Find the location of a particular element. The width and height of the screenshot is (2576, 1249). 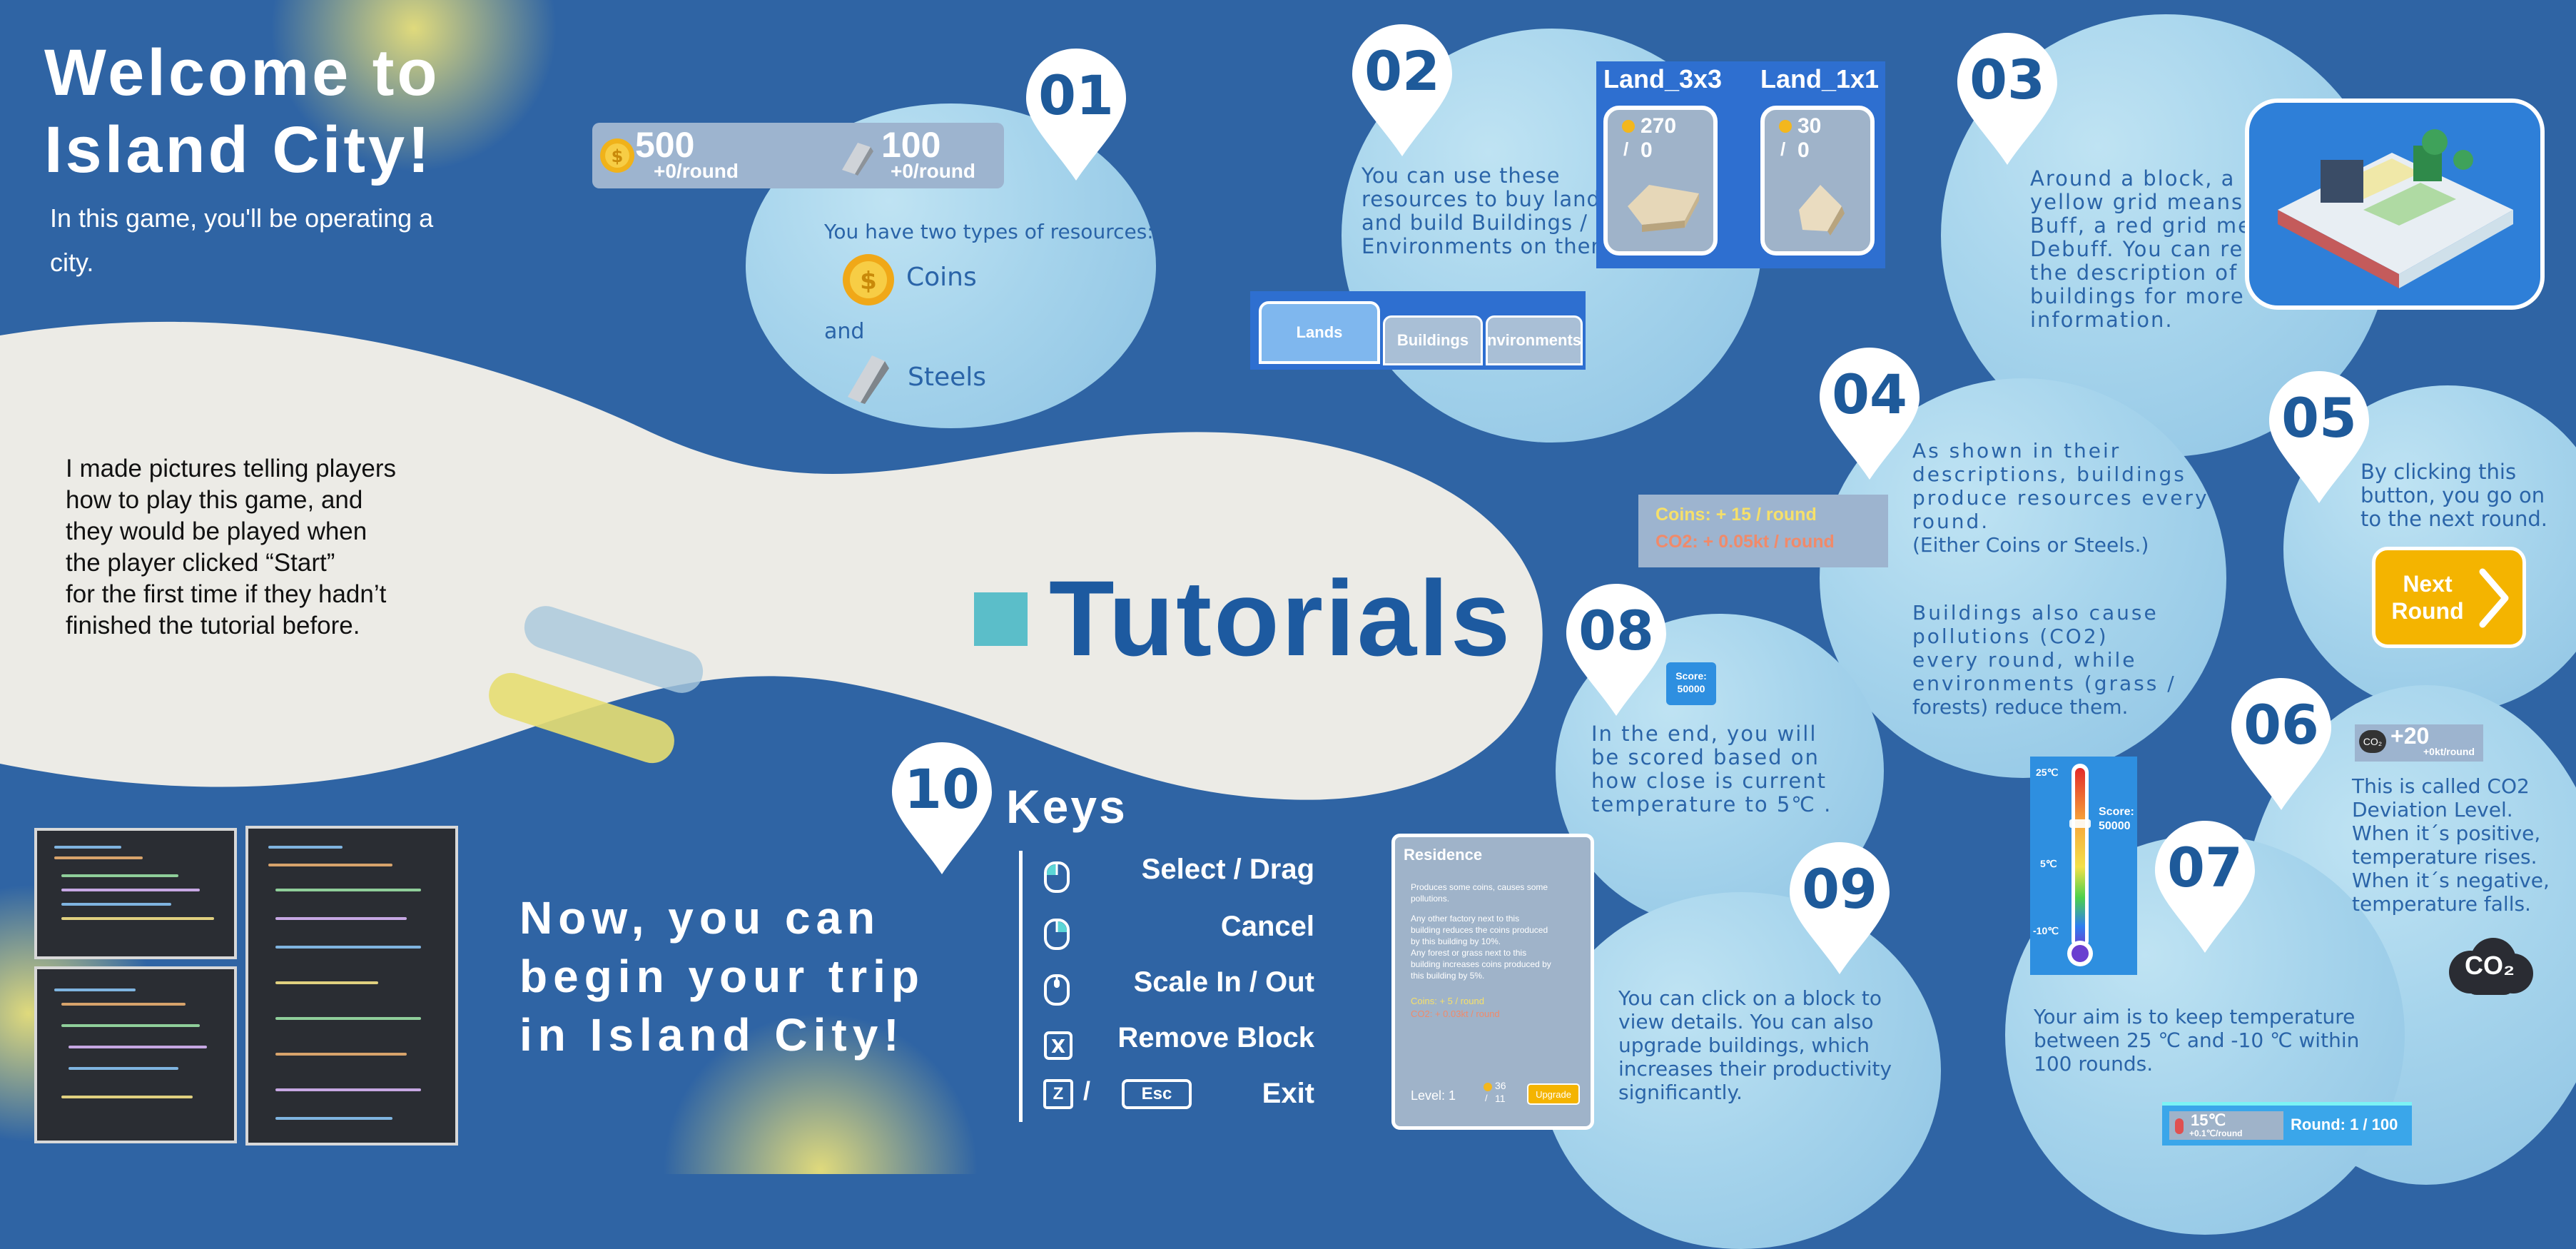

welcome-title-line1: Welcome to is located at coordinates (242, 72).